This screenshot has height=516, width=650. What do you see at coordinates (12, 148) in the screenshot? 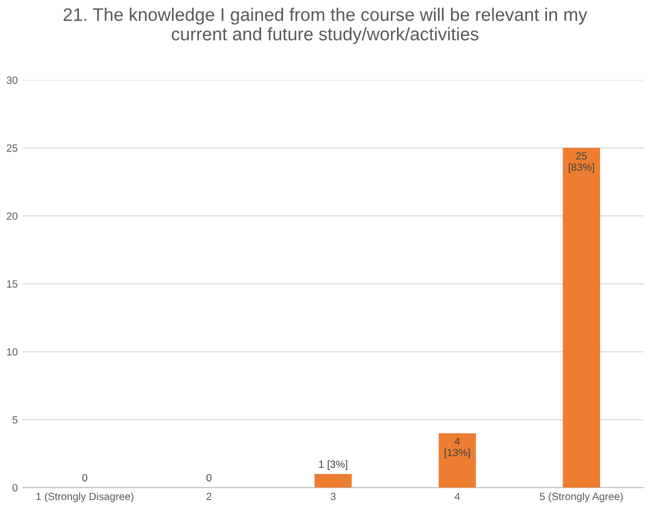
I see `y-tick-label: 25` at bounding box center [12, 148].